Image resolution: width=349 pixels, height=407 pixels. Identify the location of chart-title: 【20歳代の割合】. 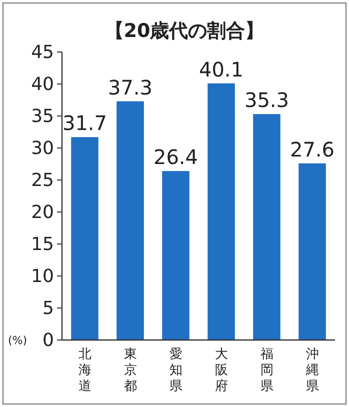
(184, 31).